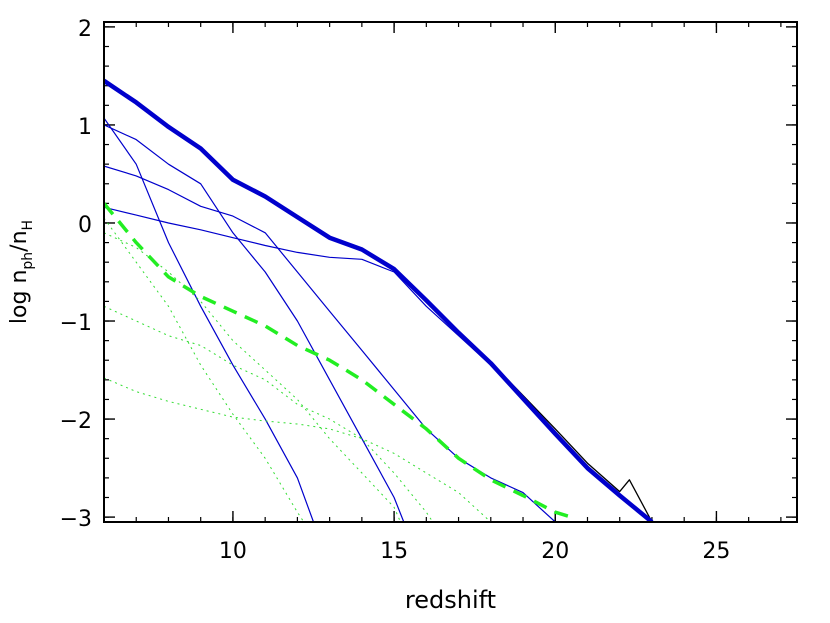  Describe the element at coordinates (394, 551) in the screenshot. I see `x-tick-label: 15` at that location.